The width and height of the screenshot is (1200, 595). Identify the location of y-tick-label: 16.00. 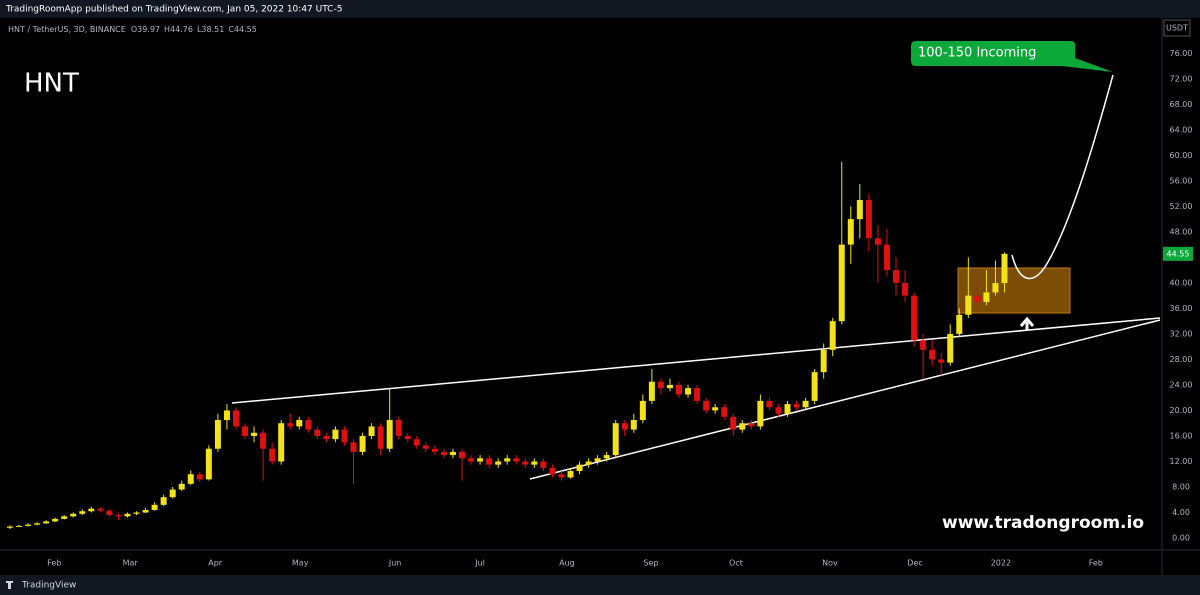
(1181, 435).